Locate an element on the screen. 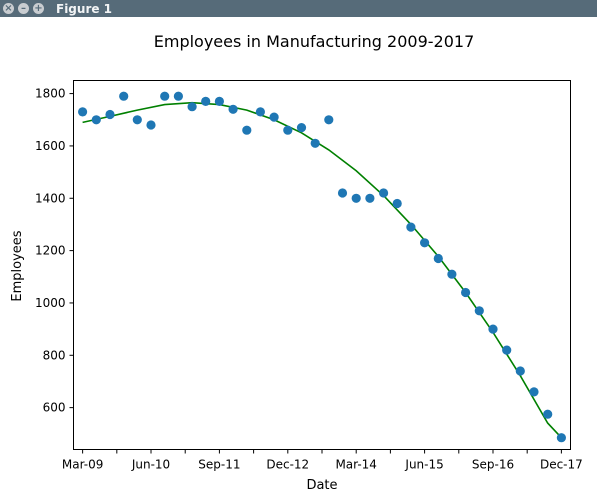 This screenshot has width=597, height=500. y-tick-label: 1200 is located at coordinates (50, 251).